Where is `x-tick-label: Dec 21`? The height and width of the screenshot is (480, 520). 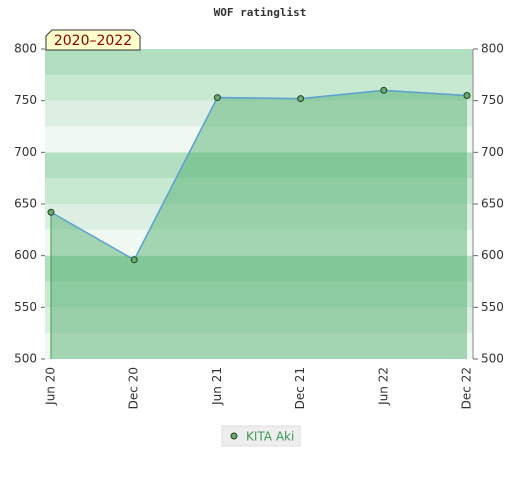 x-tick-label: Dec 21 is located at coordinates (300, 388).